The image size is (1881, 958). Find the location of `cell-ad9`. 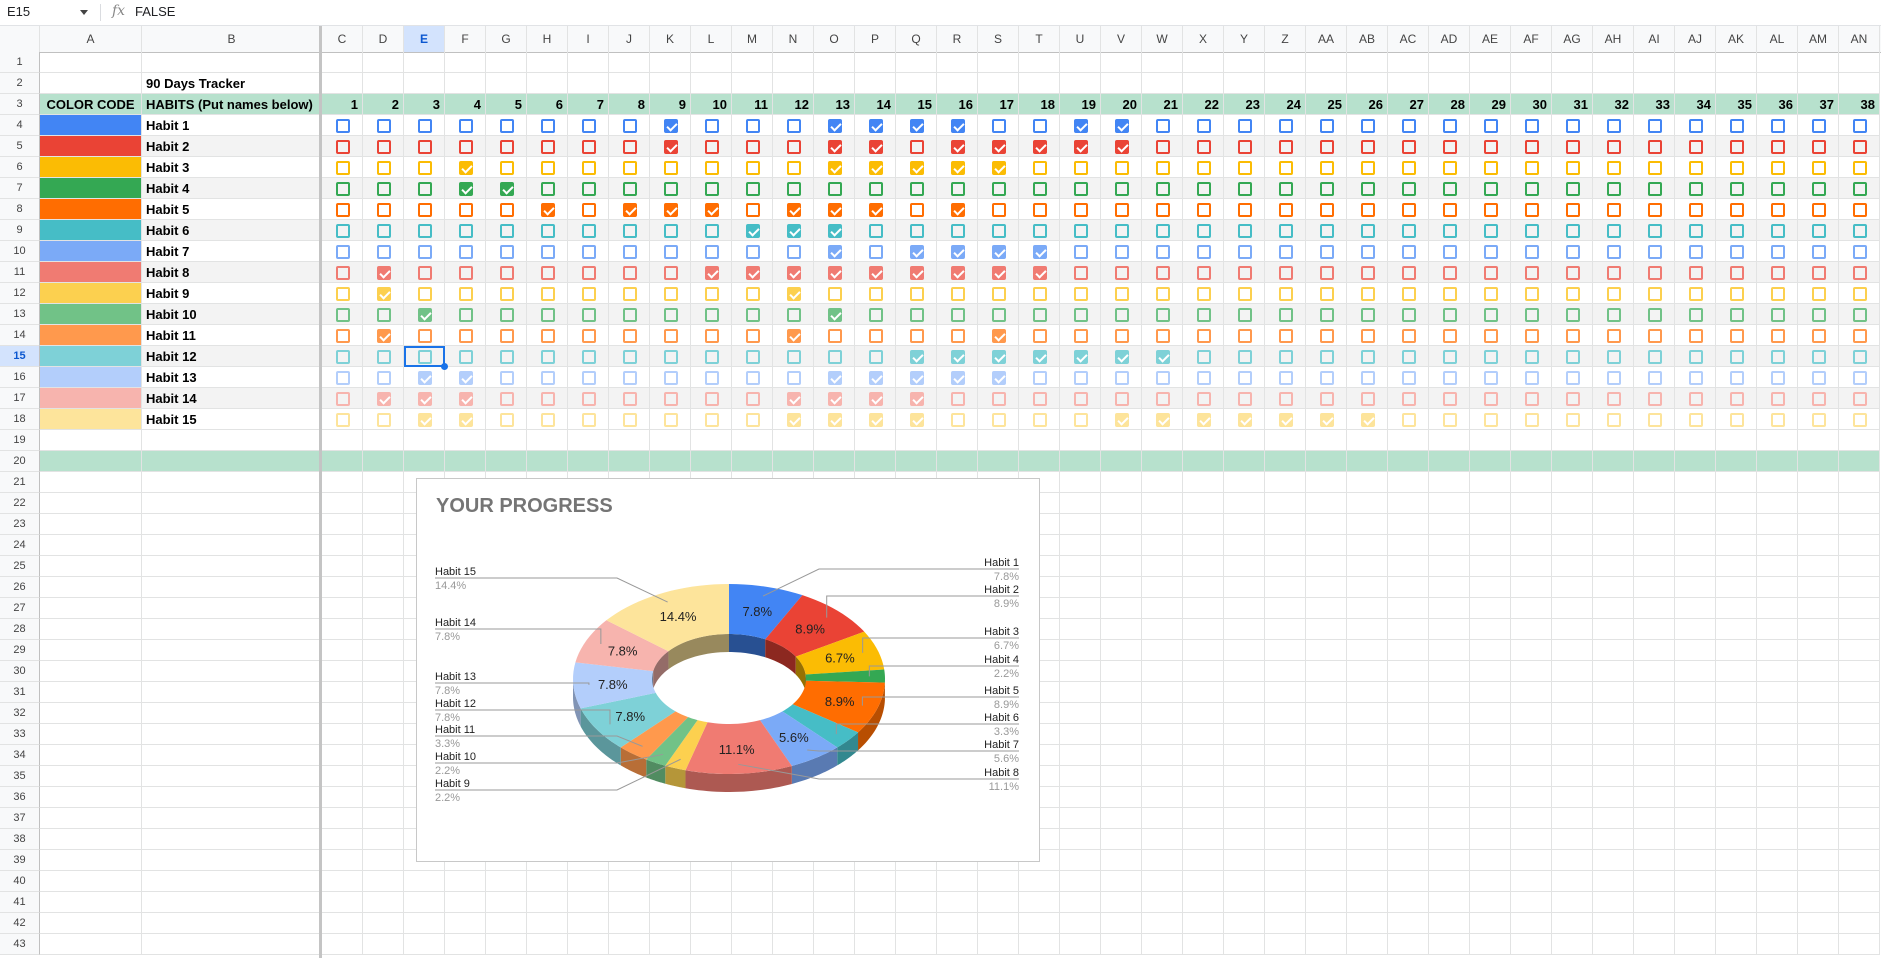

cell-ad9 is located at coordinates (1449, 230).